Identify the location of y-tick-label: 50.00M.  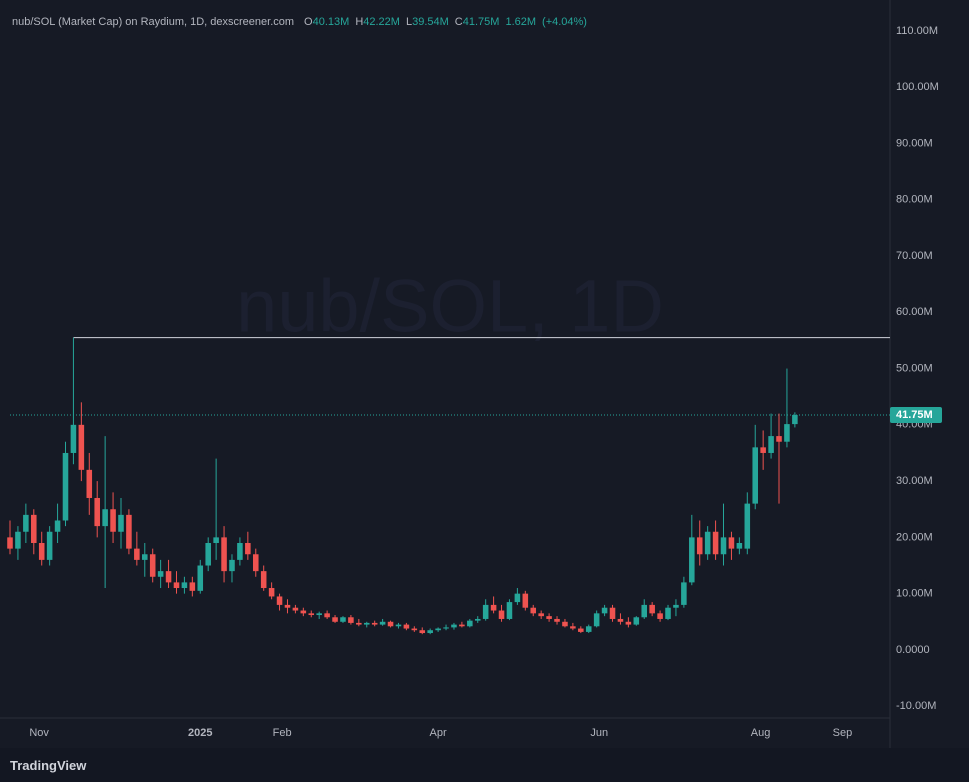
(914, 368).